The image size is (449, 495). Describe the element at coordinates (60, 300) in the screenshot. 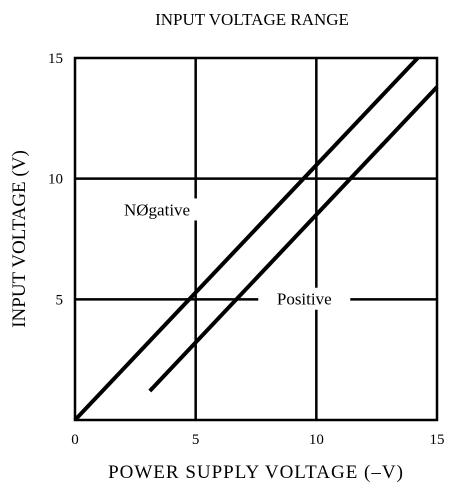

I see `y-tick-label: 5` at that location.